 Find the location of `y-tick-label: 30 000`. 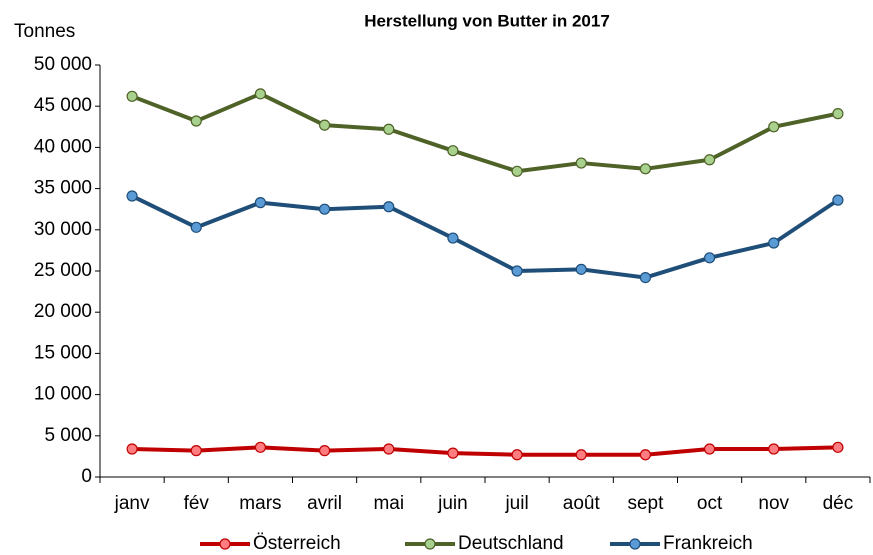

y-tick-label: 30 000 is located at coordinates (63, 229).